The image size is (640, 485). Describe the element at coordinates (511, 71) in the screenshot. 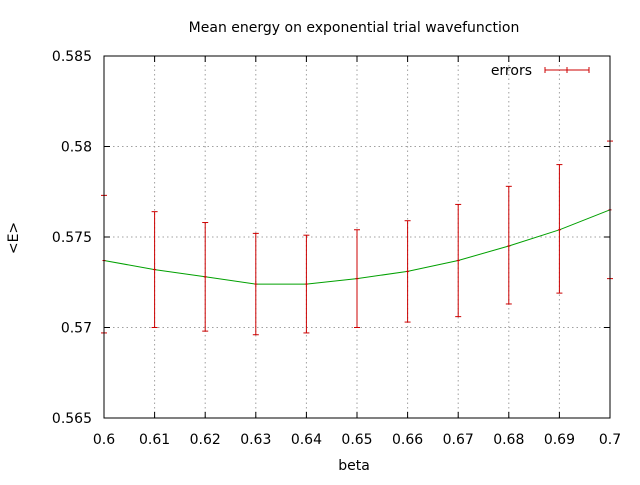

I see `legend-label-errors: errors` at that location.